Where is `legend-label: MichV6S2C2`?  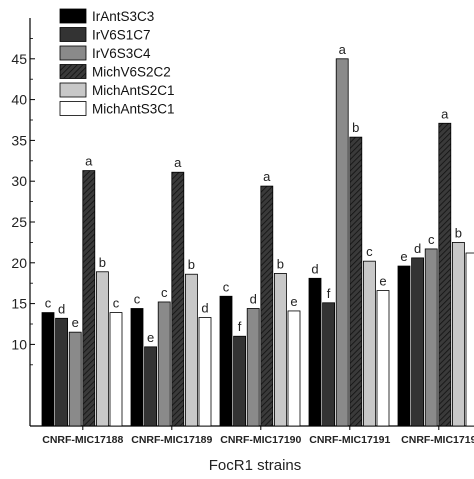
legend-label: MichV6S2C2 is located at coordinates (131, 72).